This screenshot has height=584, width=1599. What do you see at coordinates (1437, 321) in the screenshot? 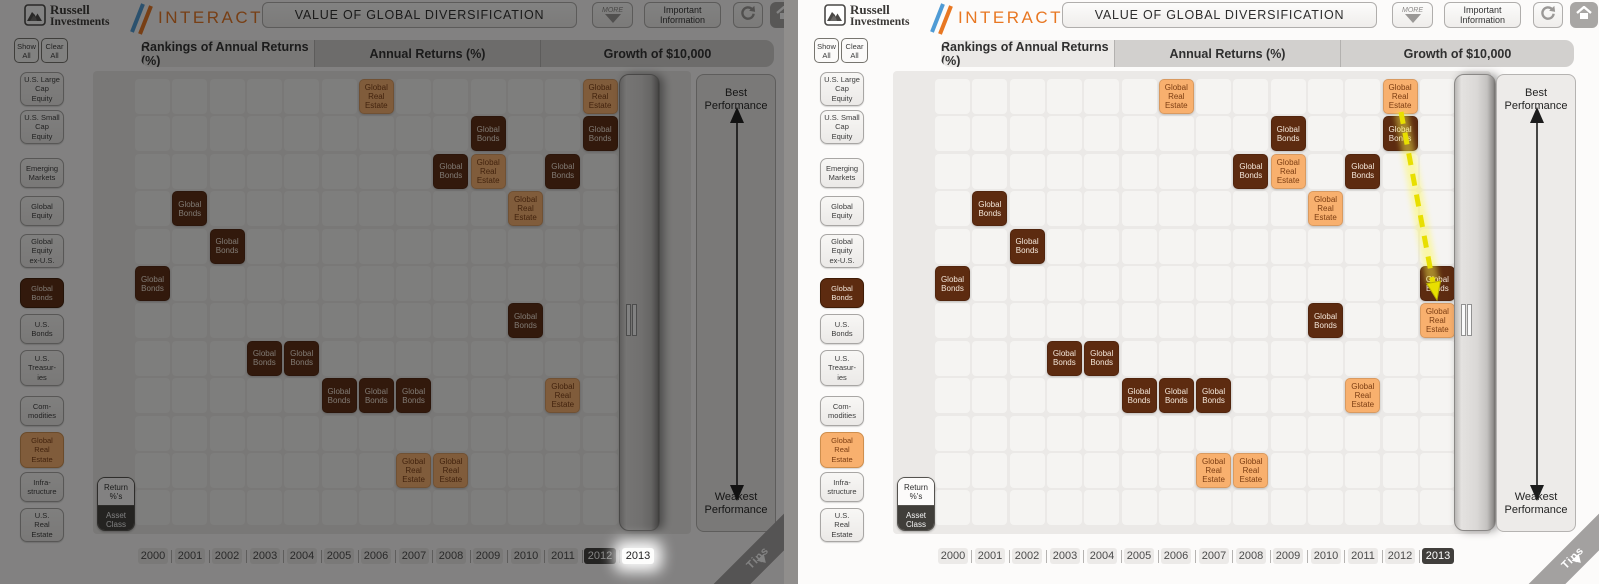
I see `tile-gre-2013: Global Real Estate` at bounding box center [1437, 321].